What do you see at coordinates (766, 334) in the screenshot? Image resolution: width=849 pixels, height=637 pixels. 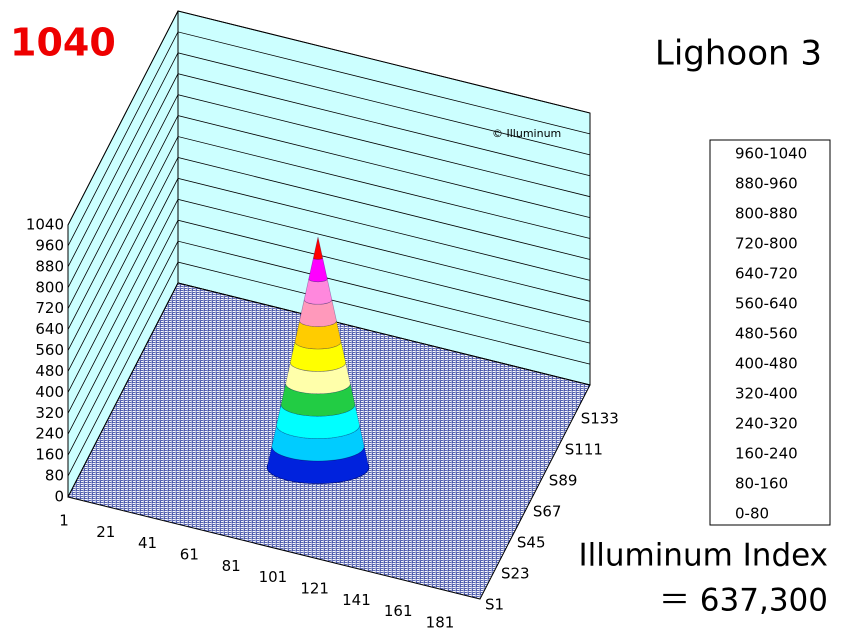 I see `legend-label: 480-560` at bounding box center [766, 334].